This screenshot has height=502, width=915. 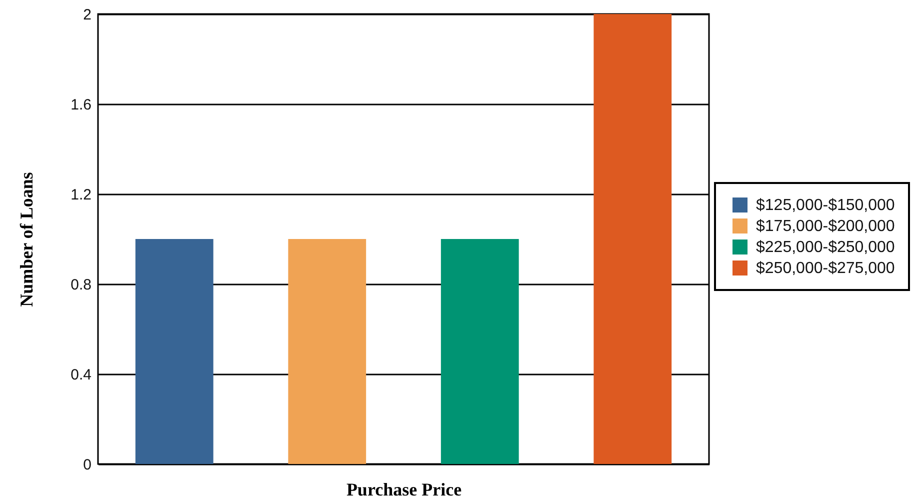 I want to click on legend-label: $125,000-$150,000, so click(x=825, y=205).